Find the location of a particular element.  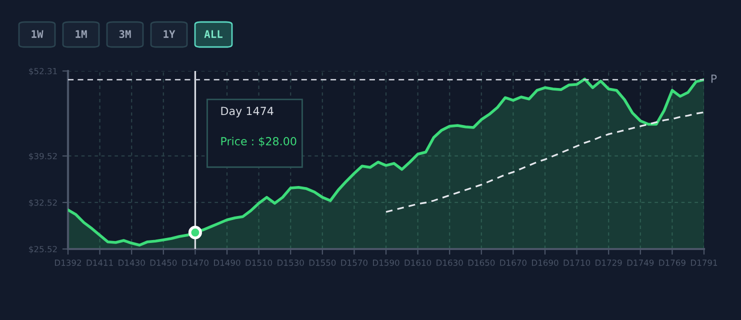

x-tick-label: D1791 is located at coordinates (704, 263).